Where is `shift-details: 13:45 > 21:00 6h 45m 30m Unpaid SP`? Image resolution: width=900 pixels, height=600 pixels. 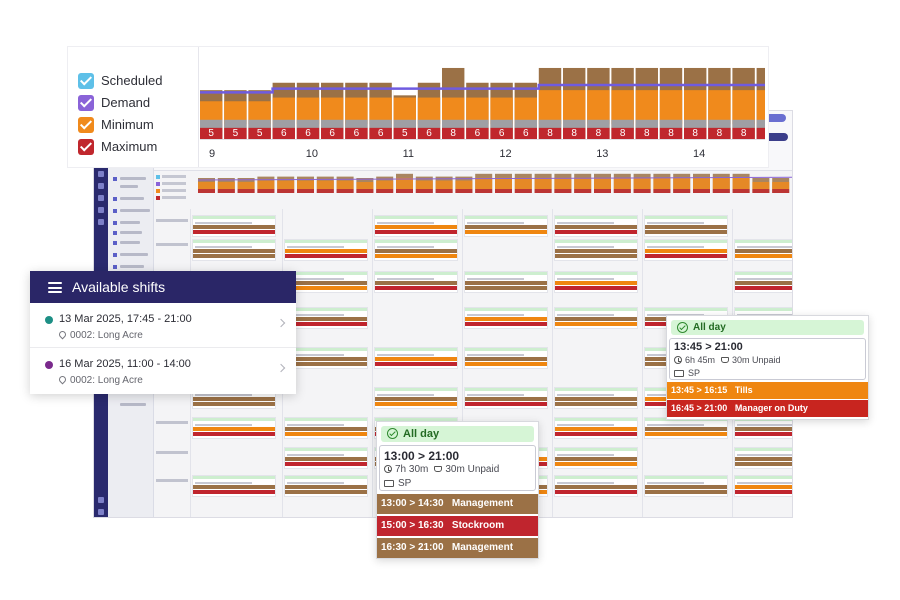
shift-details: 13:45 > 21:00 6h 45m 30m Unpaid SP is located at coordinates (767, 359).